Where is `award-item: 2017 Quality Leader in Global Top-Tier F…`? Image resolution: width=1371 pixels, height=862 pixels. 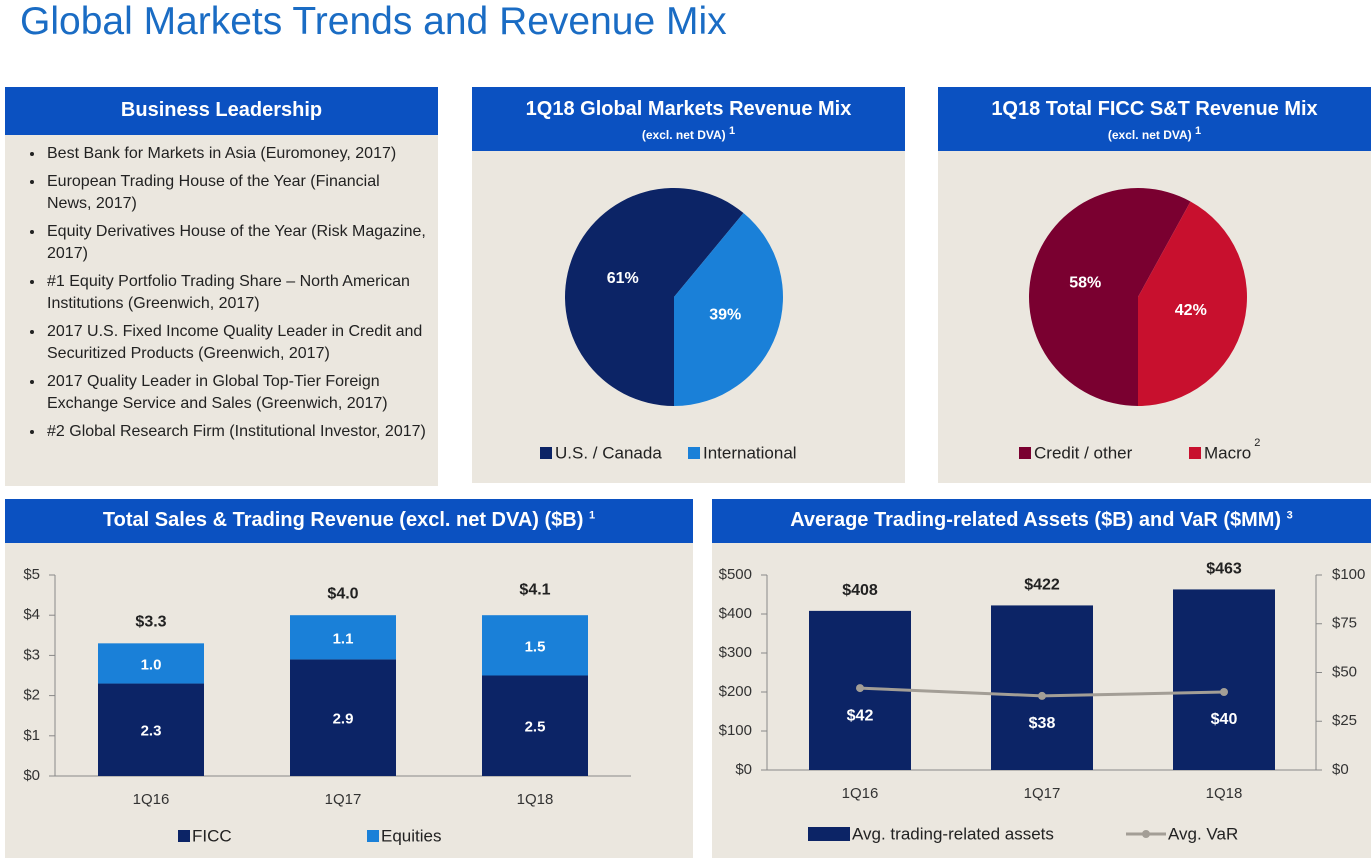
award-item: 2017 Quality Leader in Global Top-Tier F… is located at coordinates (235, 393).